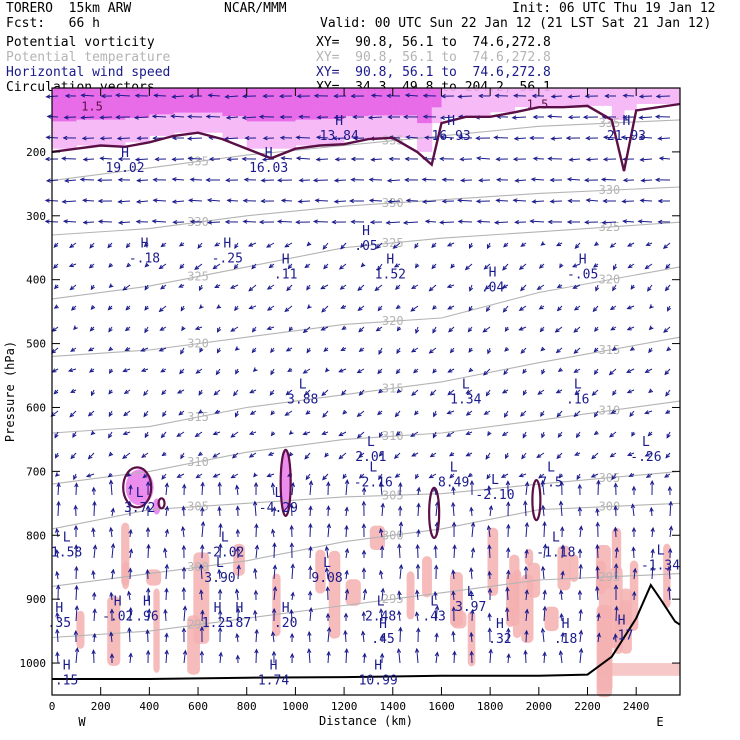  Describe the element at coordinates (434, 513) in the screenshot. I see `pv-contour-closed` at that location.